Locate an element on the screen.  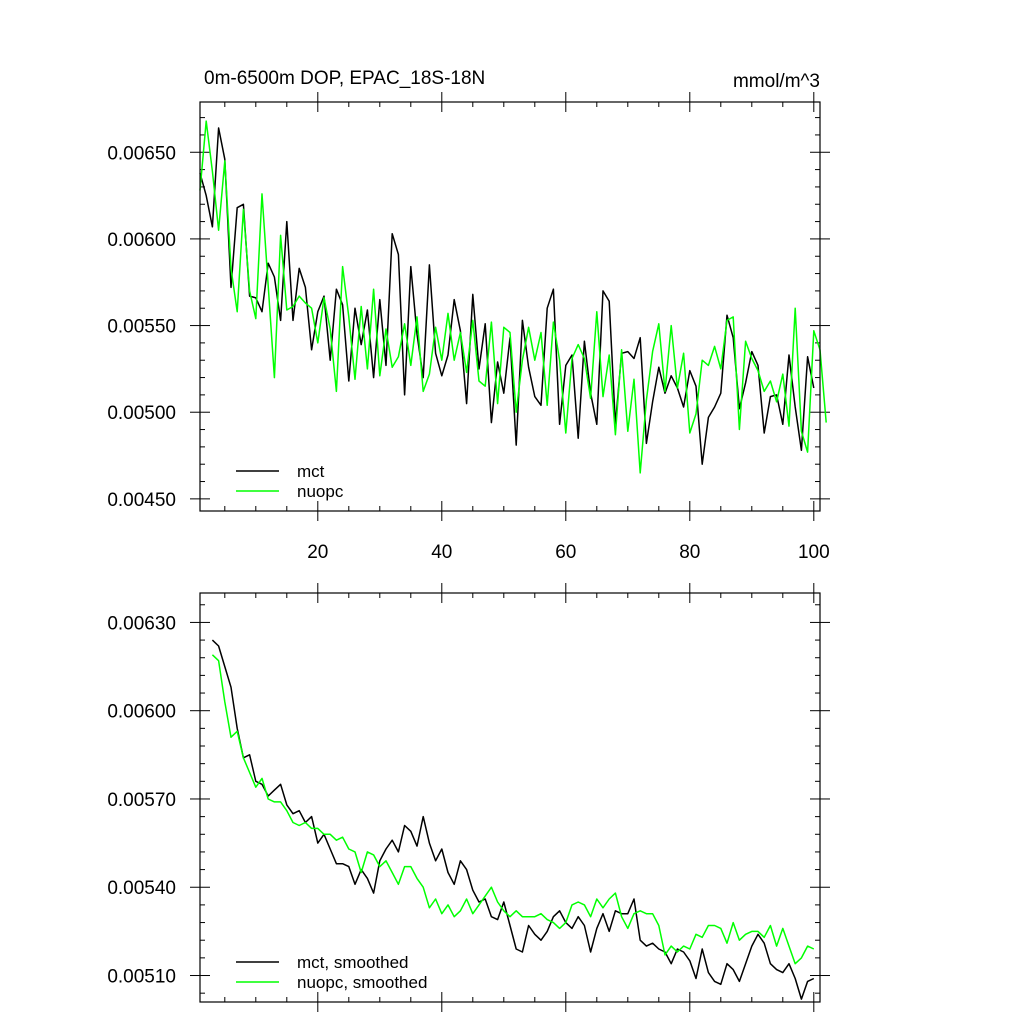
y-tick-label: 0.00550 is located at coordinates (141, 327).